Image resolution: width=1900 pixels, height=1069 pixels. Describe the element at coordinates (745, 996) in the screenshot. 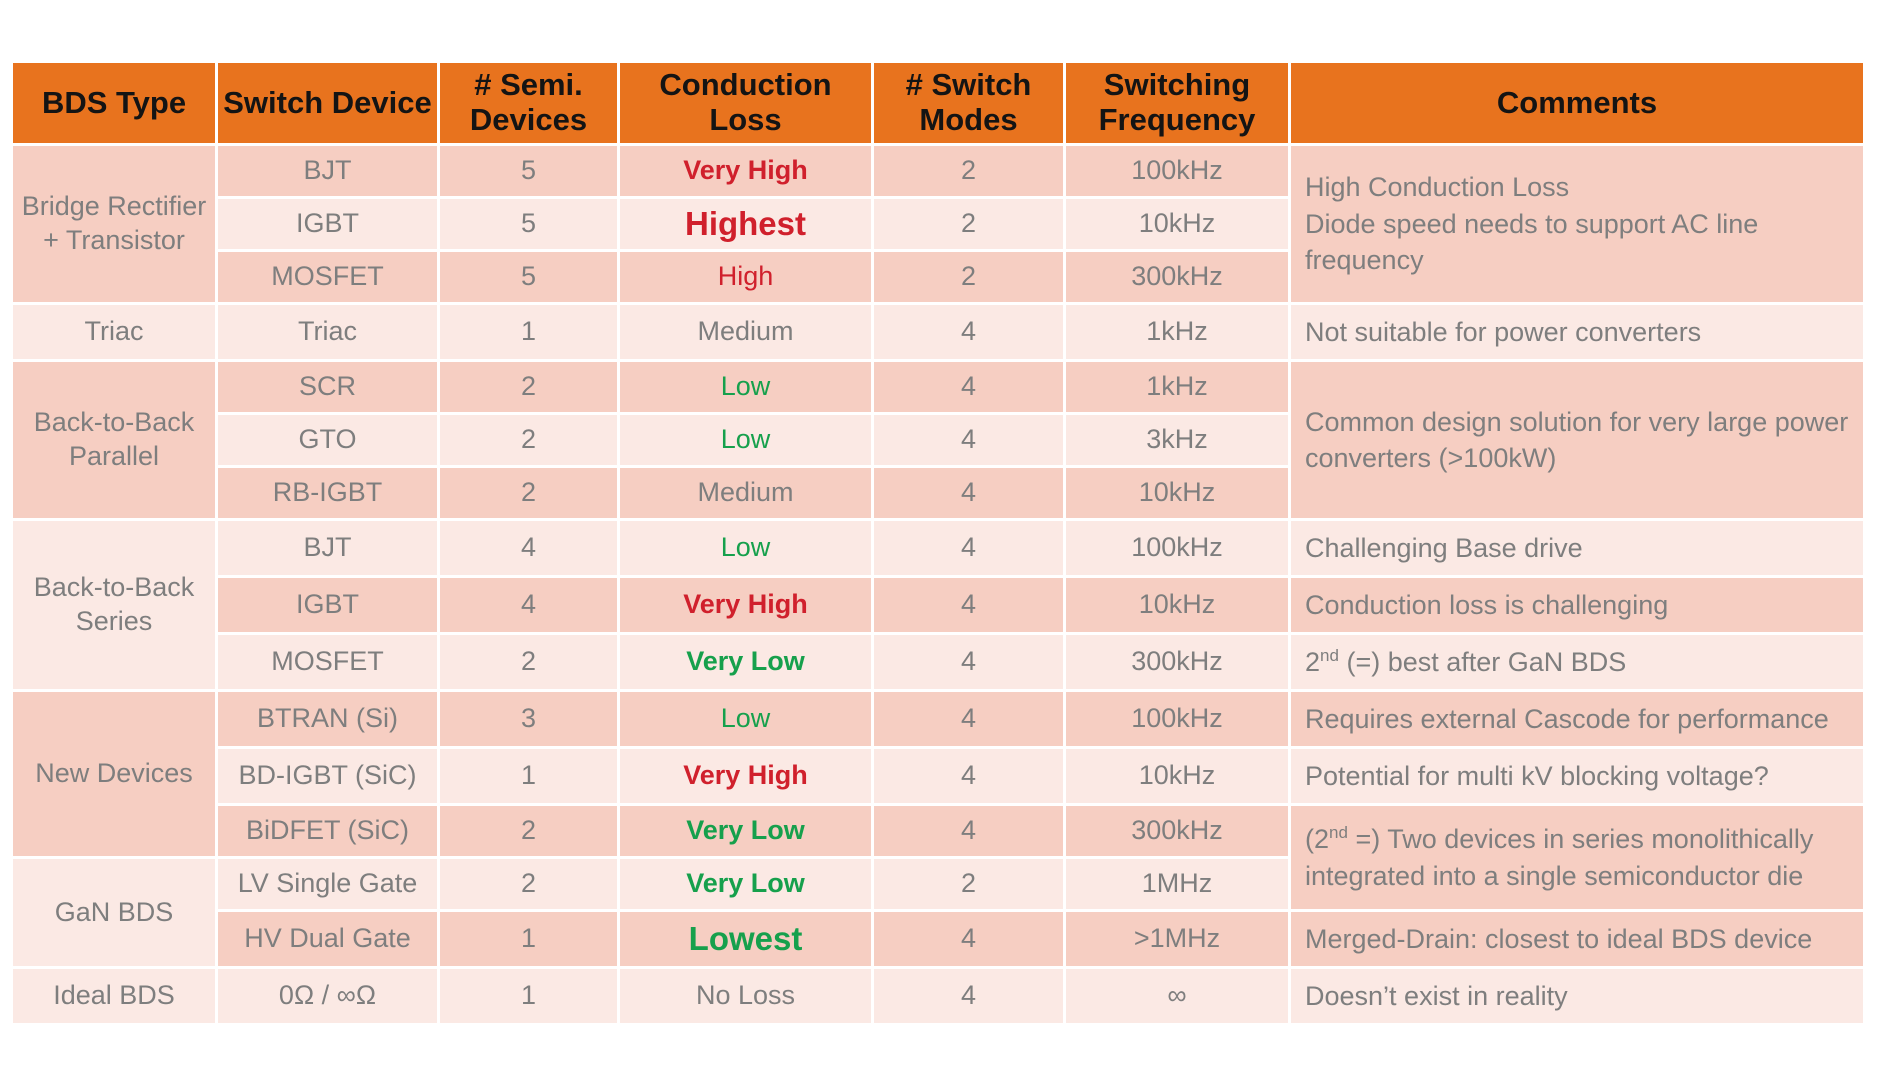

I see `cell-conduction-loss: No Loss` at that location.